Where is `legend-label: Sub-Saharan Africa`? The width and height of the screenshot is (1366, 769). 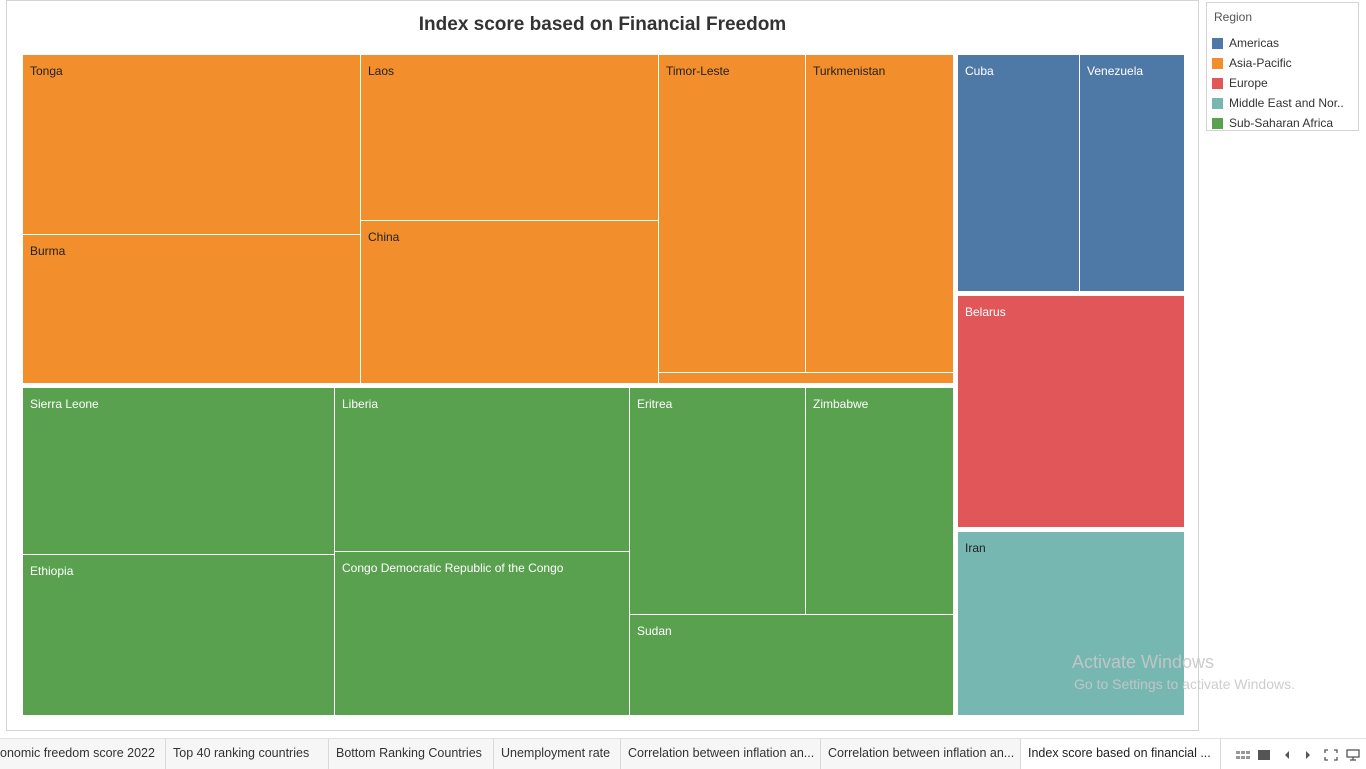 legend-label: Sub-Saharan Africa is located at coordinates (1281, 123).